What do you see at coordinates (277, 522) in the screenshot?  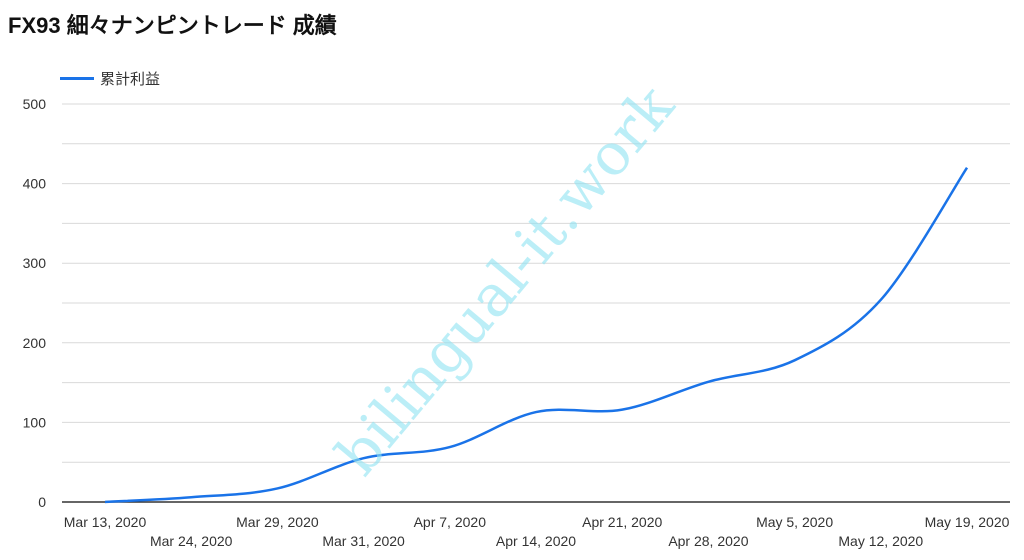 I see `x-tick-label: Mar 29, 2020` at bounding box center [277, 522].